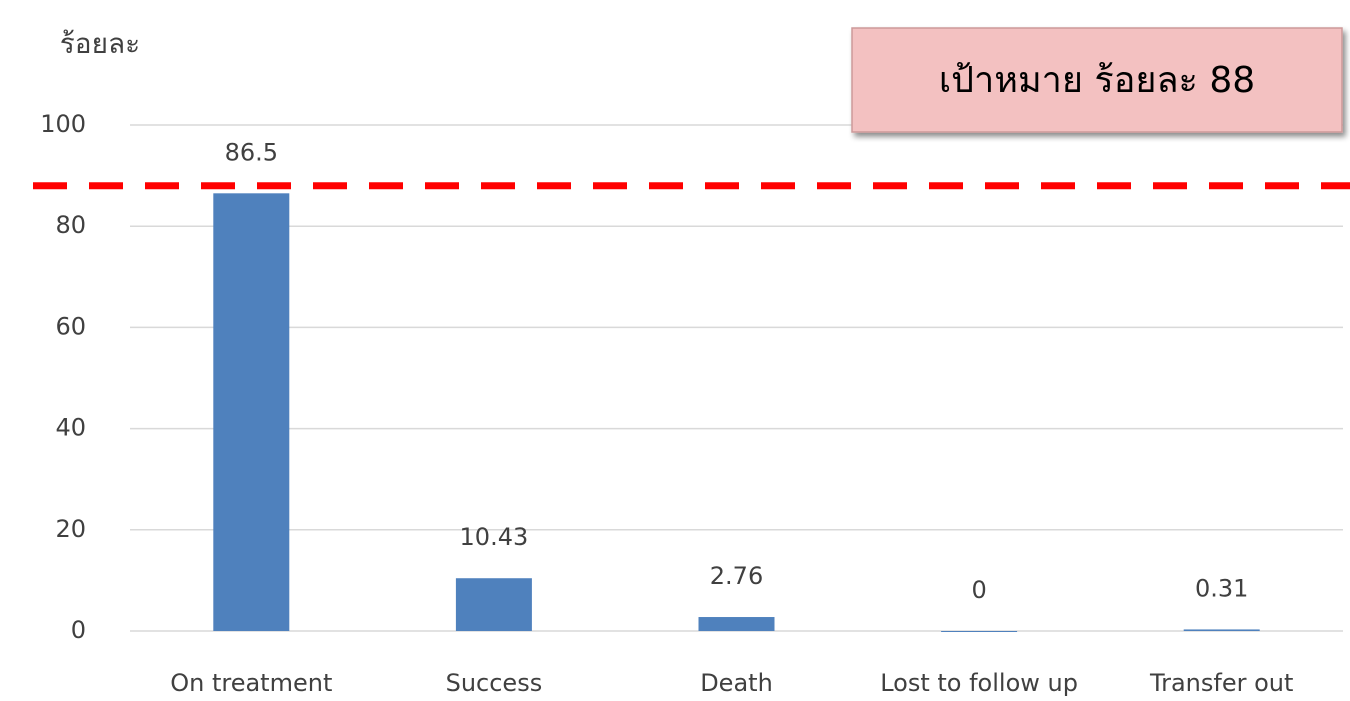 This screenshot has width=1350, height=701. I want to click on x-tick-label: On treatment, so click(251, 683).